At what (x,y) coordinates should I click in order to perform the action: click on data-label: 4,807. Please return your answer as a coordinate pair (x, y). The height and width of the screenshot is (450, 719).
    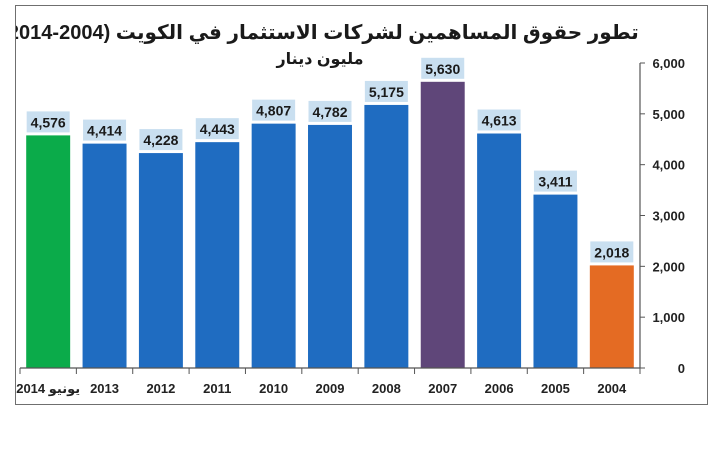
    Looking at the image, I should click on (273, 111).